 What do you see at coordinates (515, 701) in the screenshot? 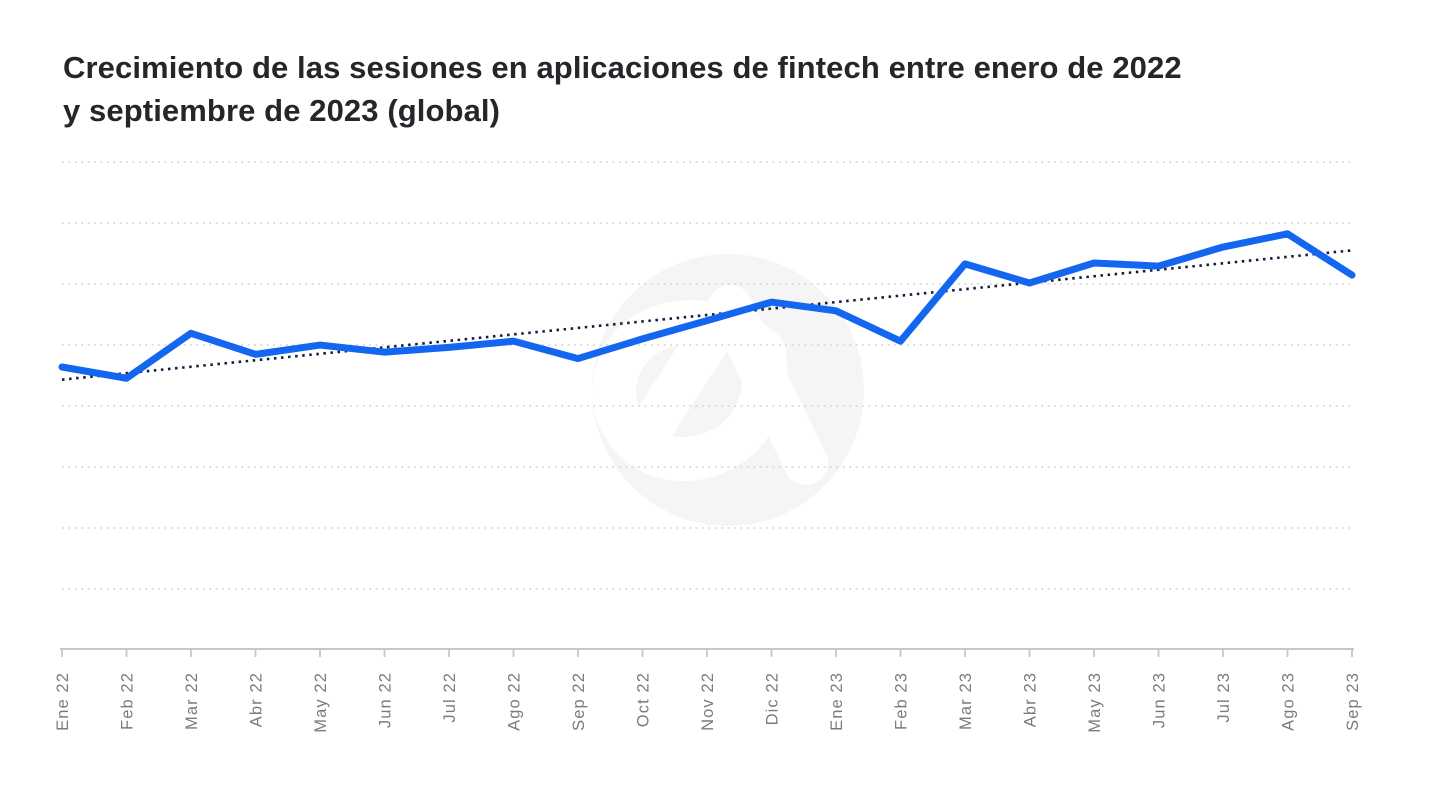
I see `x-axis-label: Ago 22` at bounding box center [515, 701].